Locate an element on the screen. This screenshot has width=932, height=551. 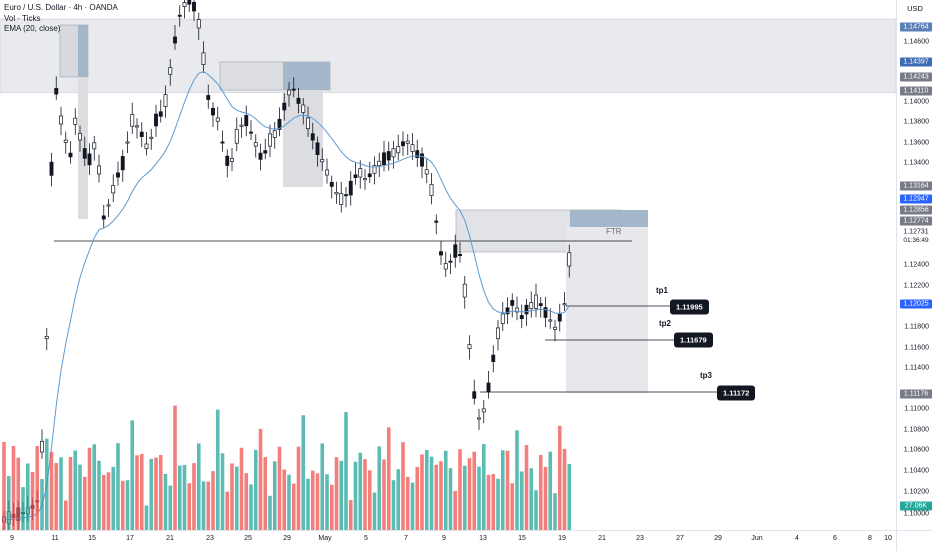
tp2-price-box: 1.11679 is located at coordinates (693, 340).